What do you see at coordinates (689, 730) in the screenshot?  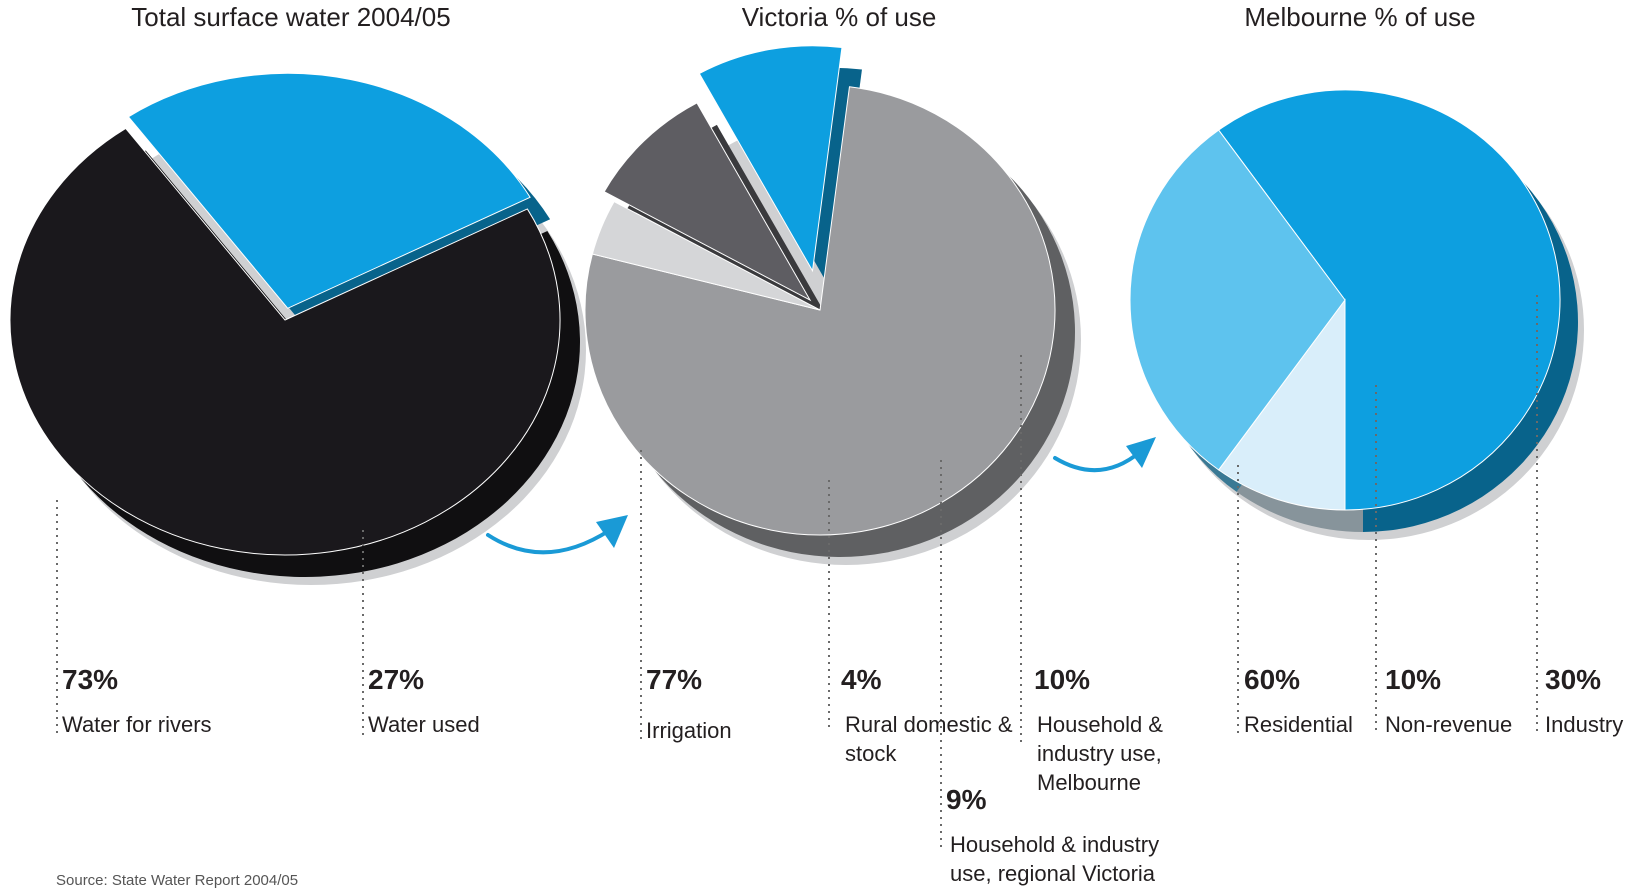 I see `slice-label-irrigation: Irrigation` at bounding box center [689, 730].